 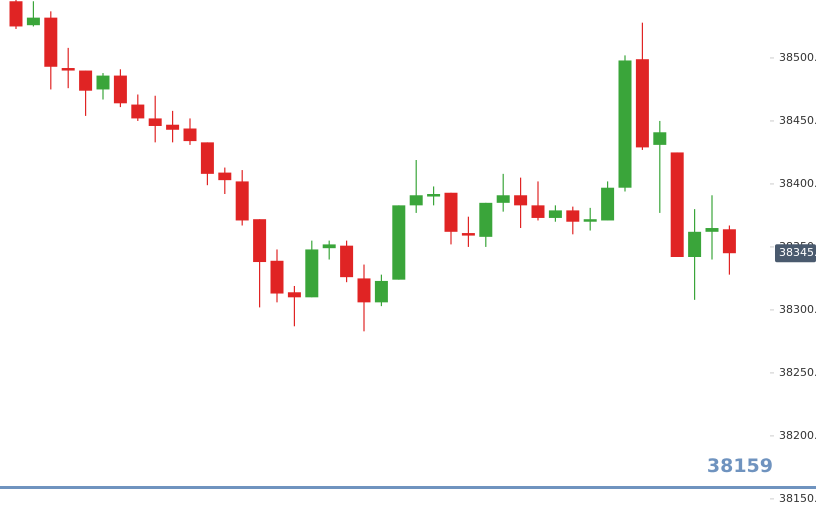 I want to click on last-price-label: 38345., so click(x=797, y=252).